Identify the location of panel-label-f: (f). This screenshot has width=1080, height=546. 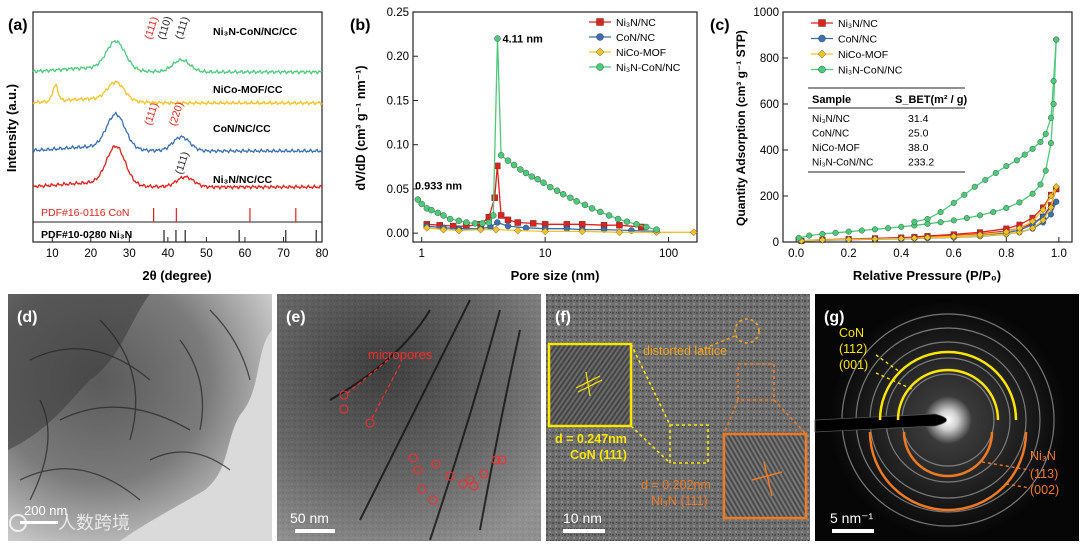
(563, 317).